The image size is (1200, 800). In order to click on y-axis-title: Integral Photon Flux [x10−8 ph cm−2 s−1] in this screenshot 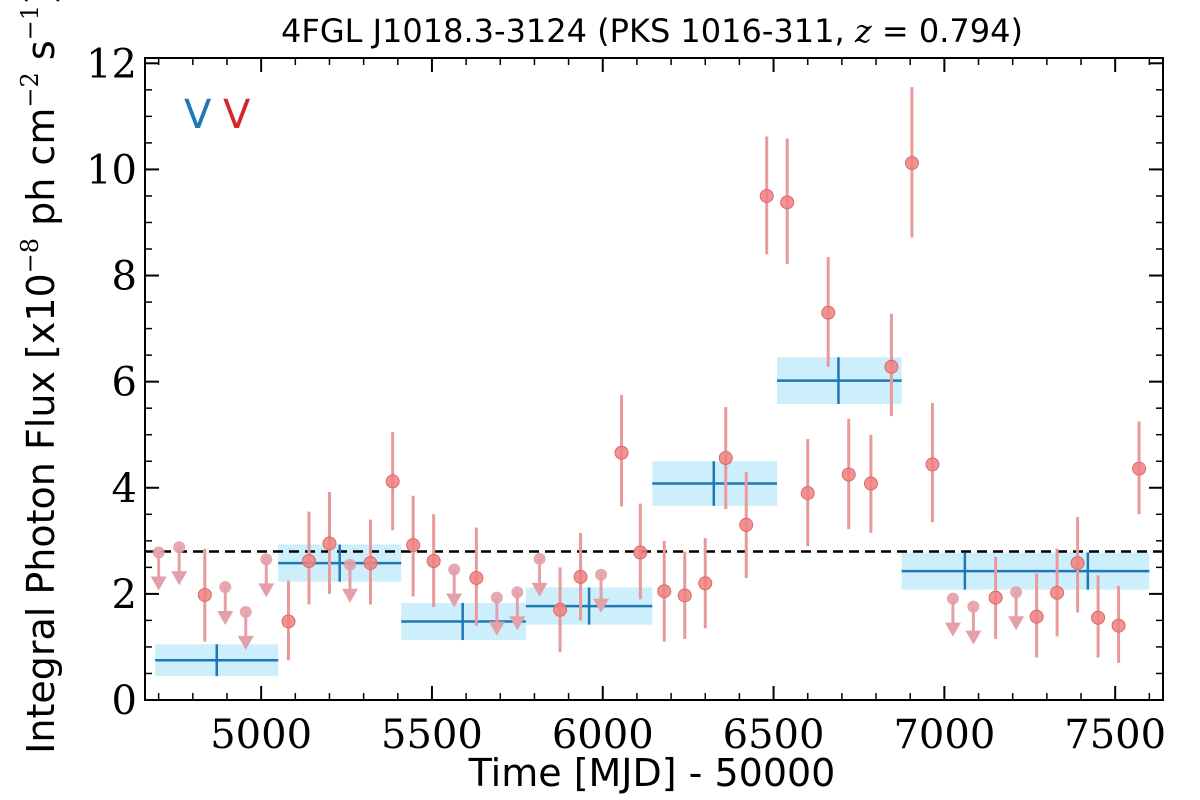, I will do `click(39, 377)`.